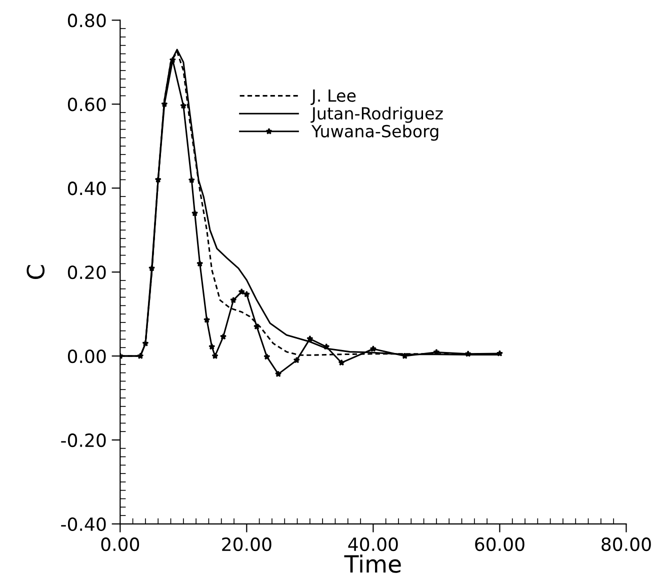  What do you see at coordinates (87, 21) in the screenshot?
I see `y-tick-label: 0.80` at bounding box center [87, 21].